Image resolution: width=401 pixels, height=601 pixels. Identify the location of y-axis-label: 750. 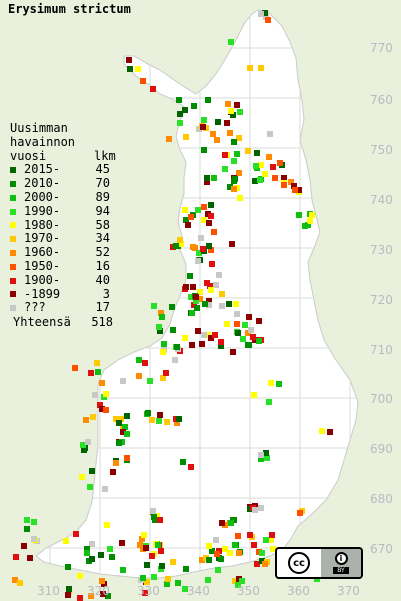
(381, 150).